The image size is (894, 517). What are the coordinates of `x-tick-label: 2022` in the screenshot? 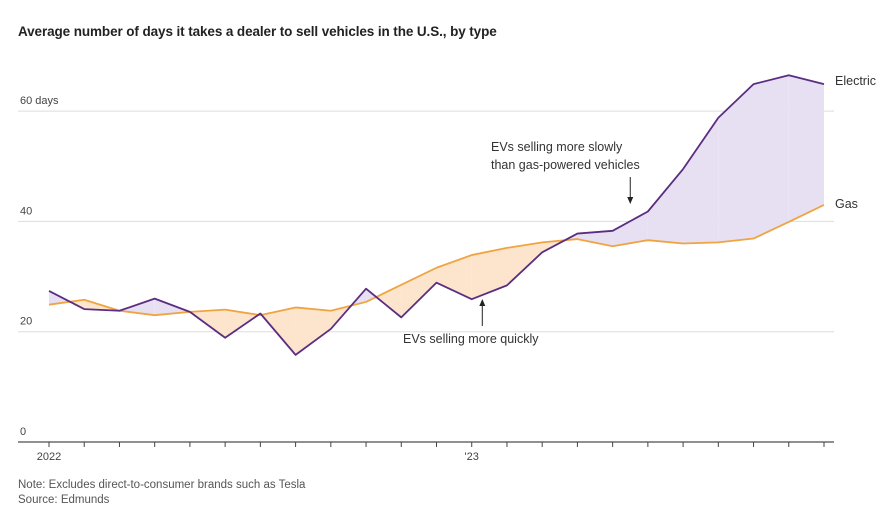 It's located at (49, 457).